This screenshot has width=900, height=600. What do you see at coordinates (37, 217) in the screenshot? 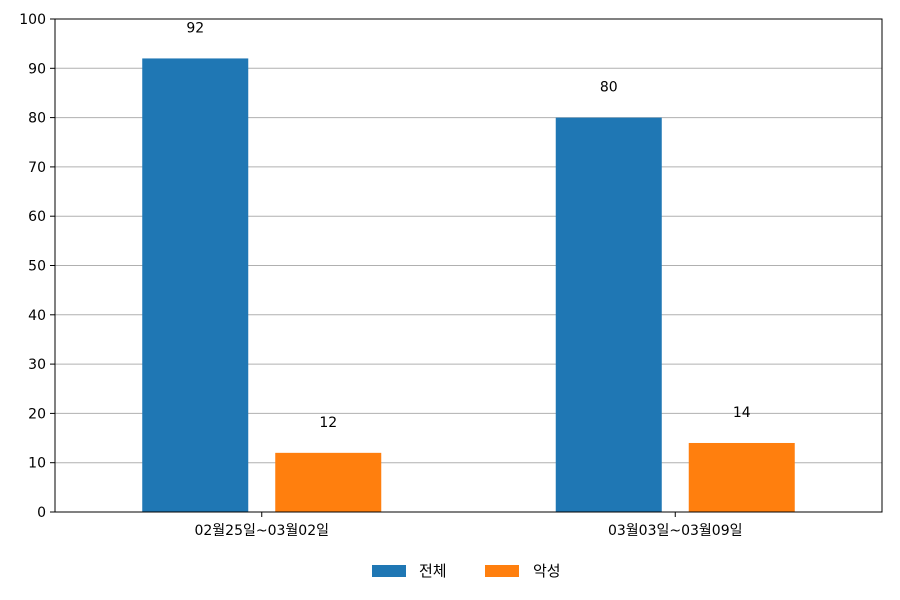
I see `y-tick-label: 60` at bounding box center [37, 217].